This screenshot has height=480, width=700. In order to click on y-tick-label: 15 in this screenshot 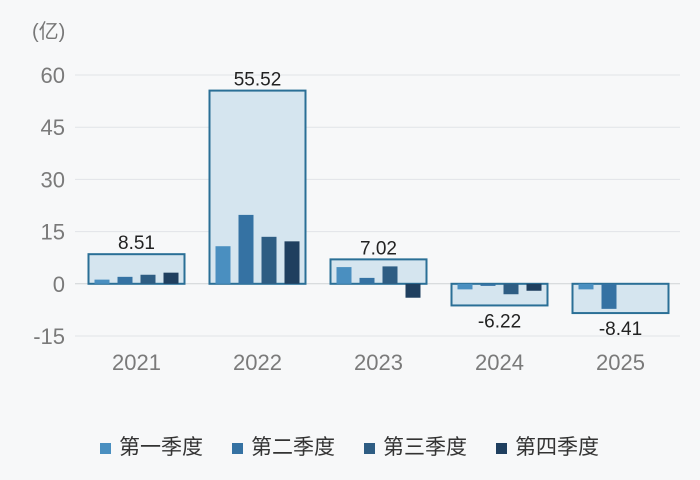, I will do `click(53, 232)`.